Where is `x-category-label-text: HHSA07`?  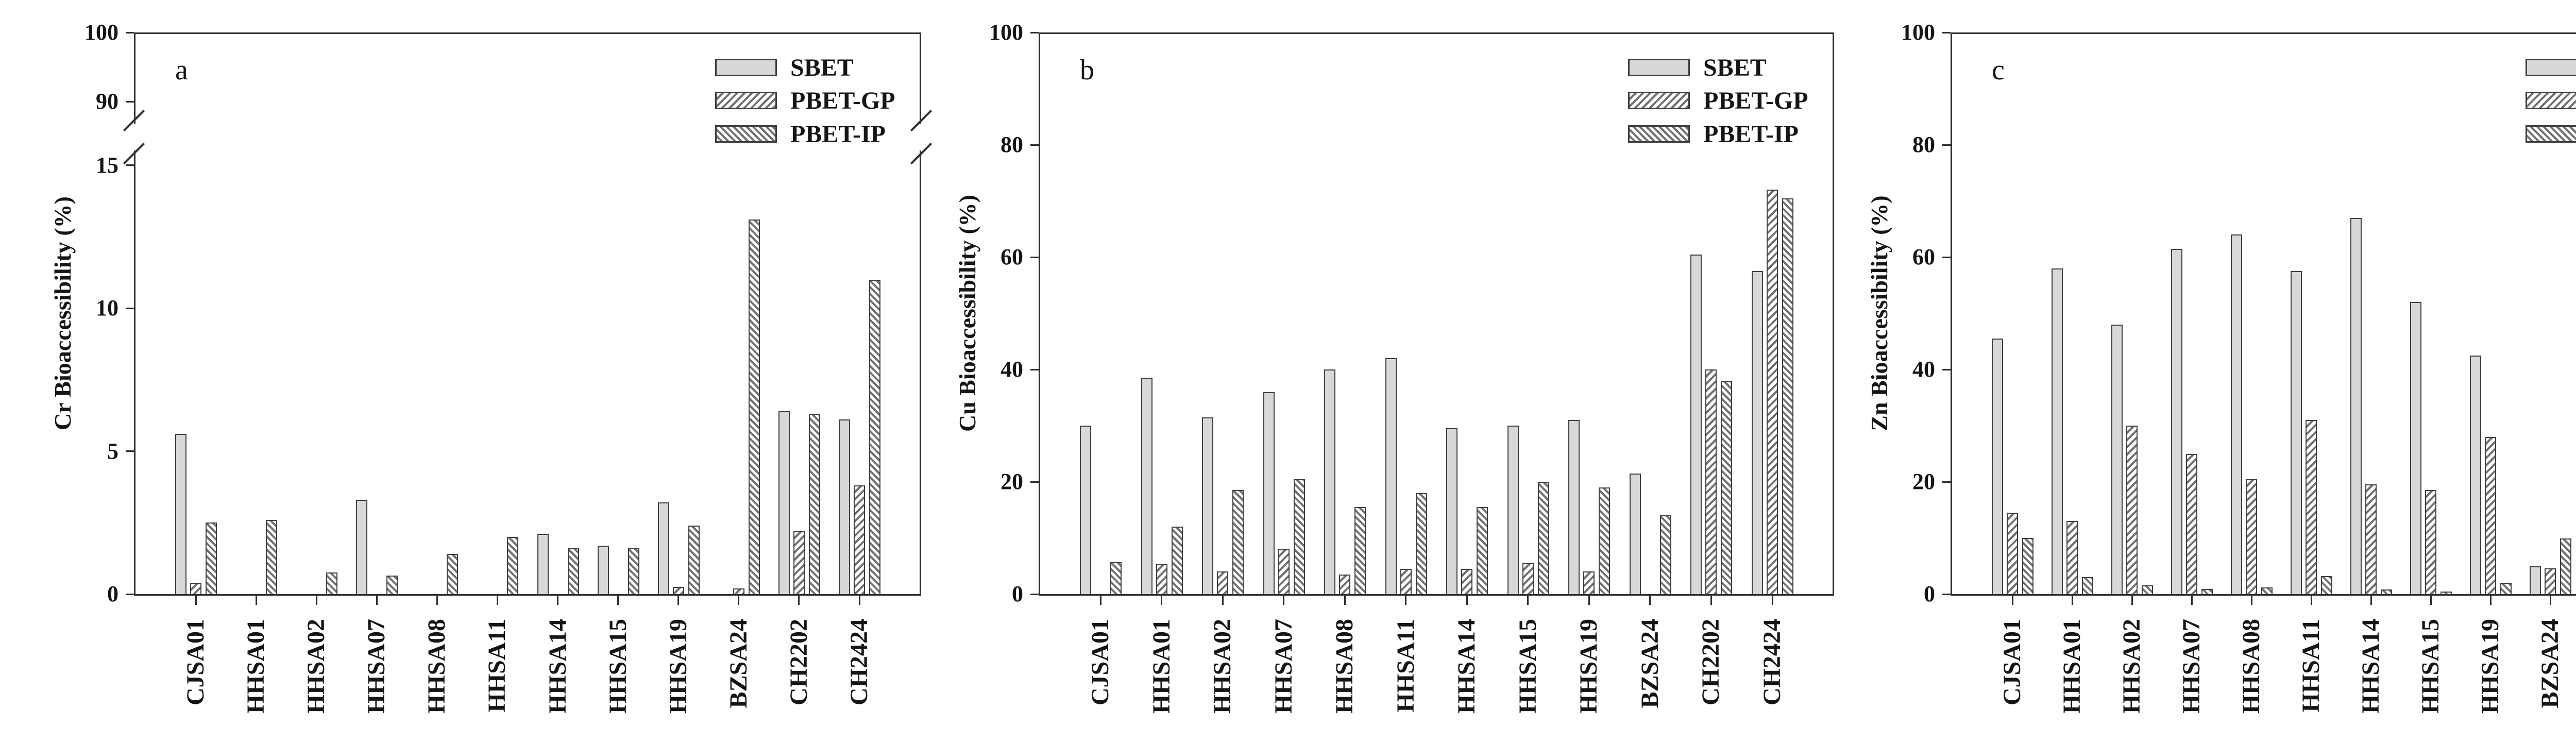
x-category-label-text: HHSA07 is located at coordinates (2191, 666).